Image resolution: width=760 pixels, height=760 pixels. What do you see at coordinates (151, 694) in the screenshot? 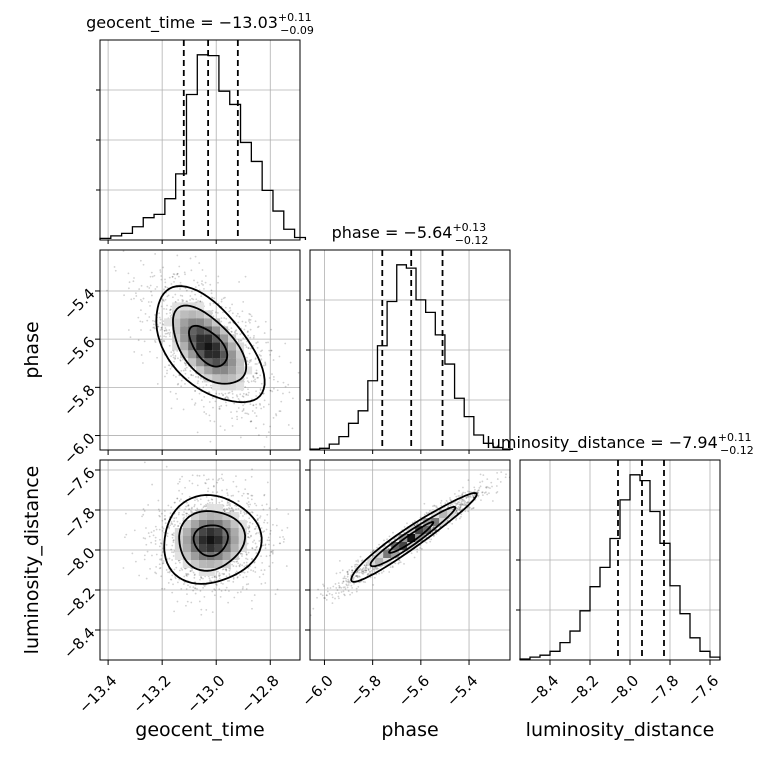
I see `x-tick-label: −13.2` at bounding box center [151, 694].